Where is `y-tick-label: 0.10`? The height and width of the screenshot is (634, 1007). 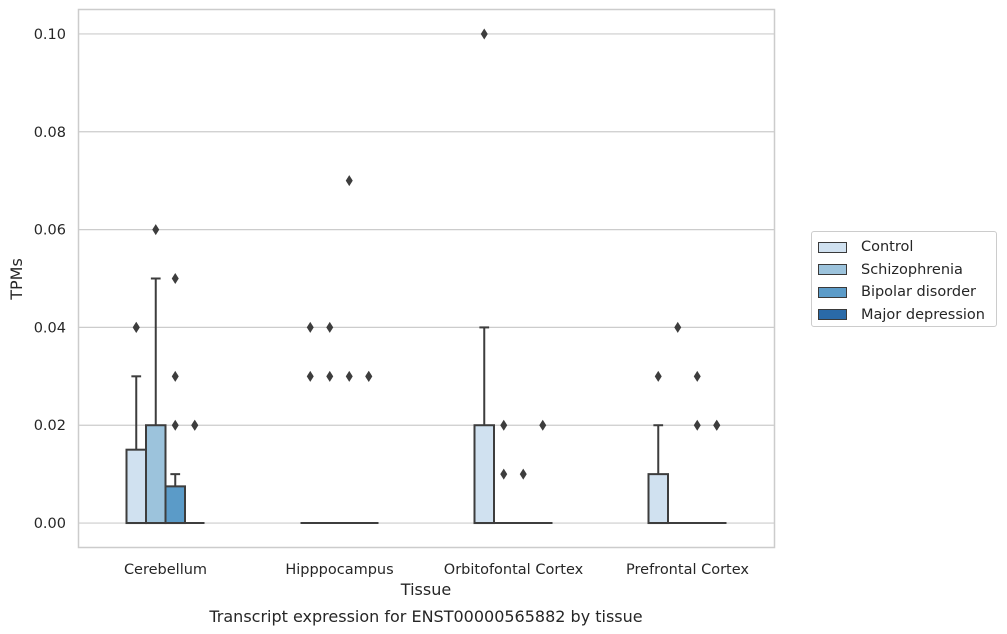 y-tick-label: 0.10 is located at coordinates (50, 35).